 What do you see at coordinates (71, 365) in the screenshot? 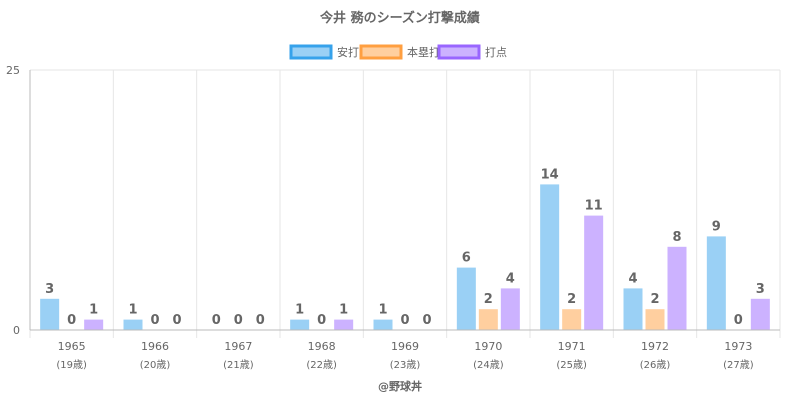
I see `x-tick-sublabel: (19歳)` at bounding box center [71, 365].